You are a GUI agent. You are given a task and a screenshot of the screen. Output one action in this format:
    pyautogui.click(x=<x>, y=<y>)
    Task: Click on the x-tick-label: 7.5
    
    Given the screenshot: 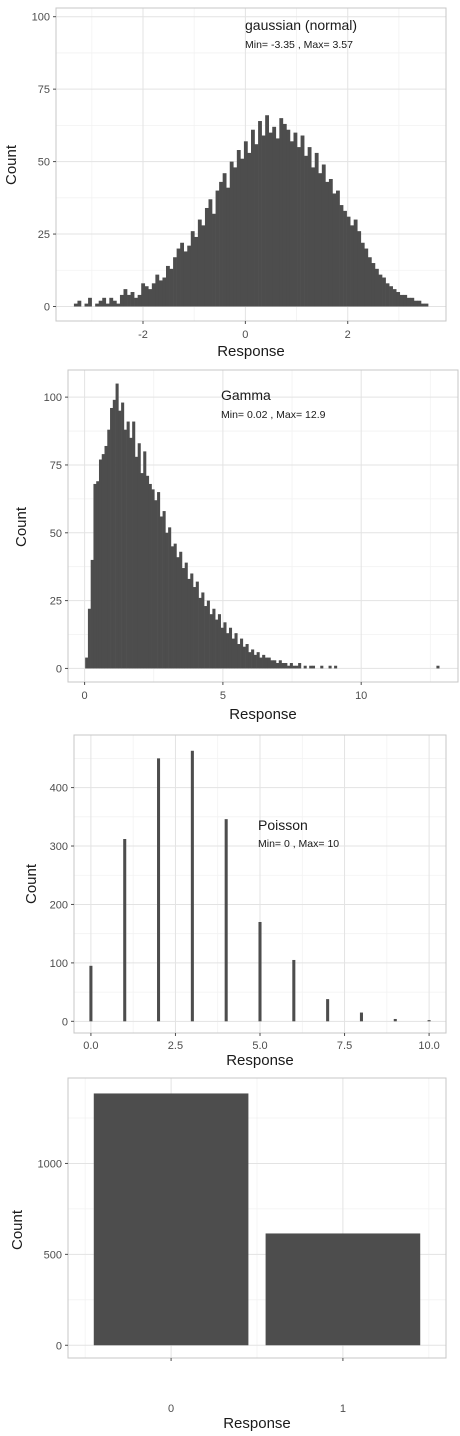 What is the action you would take?
    pyautogui.click(x=344, y=1046)
    